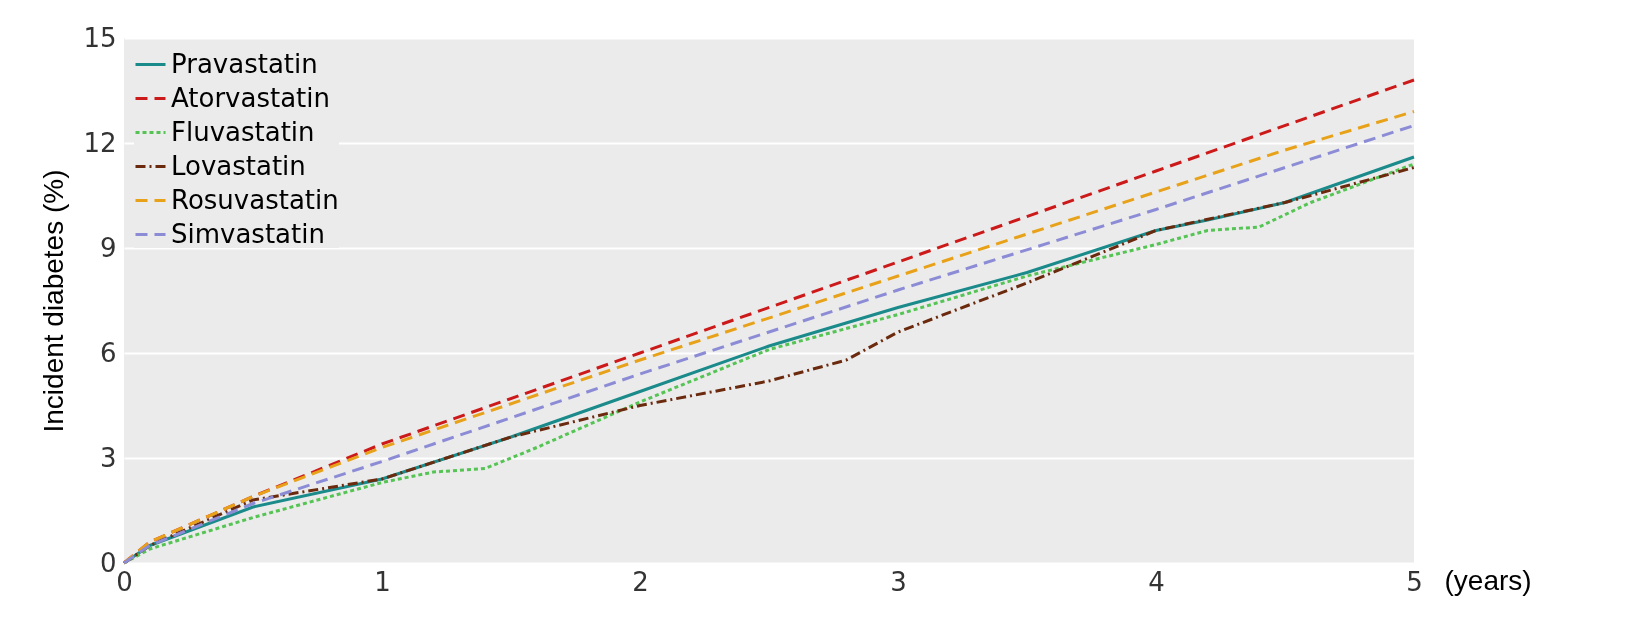 Image resolution: width=1651 pixels, height=630 pixels. I want to click on x-tick-label: 2, so click(640, 581).